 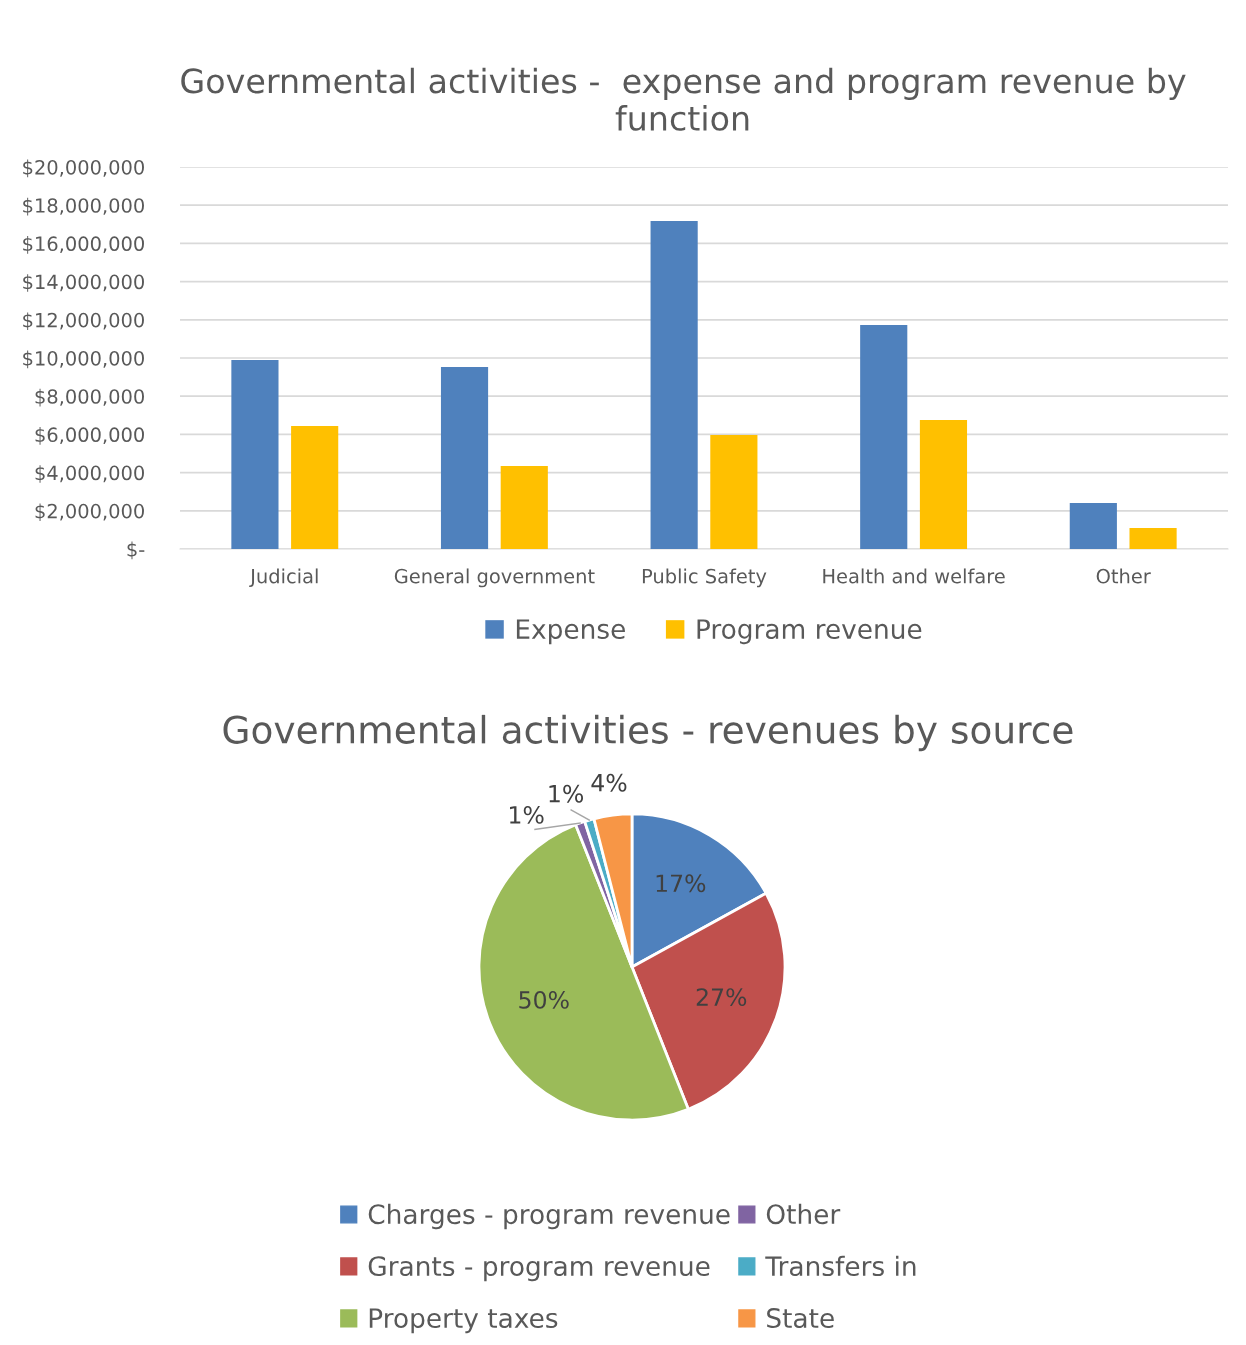 I want to click on data-label: 50%, so click(x=544, y=999).